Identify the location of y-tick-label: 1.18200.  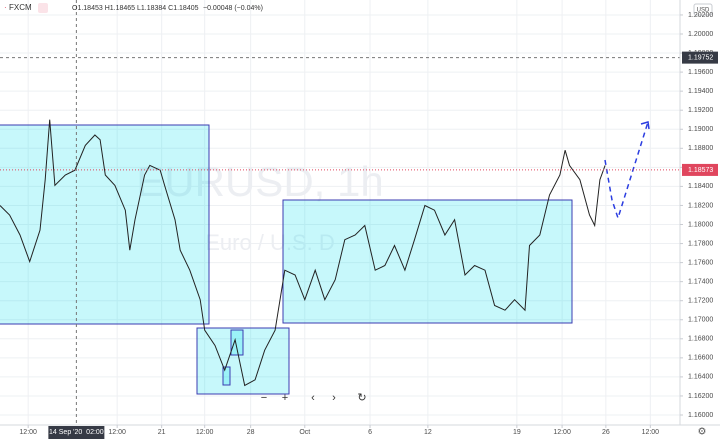
(700, 205).